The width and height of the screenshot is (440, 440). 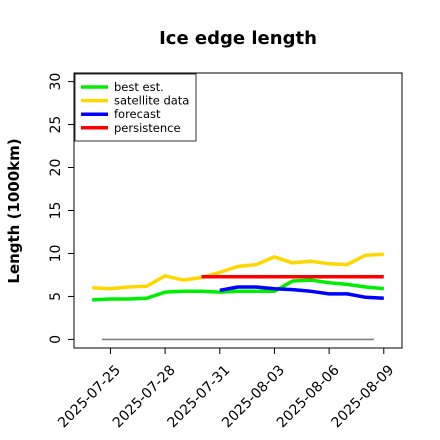 I want to click on y-tick-label: 20, so click(x=56, y=168).